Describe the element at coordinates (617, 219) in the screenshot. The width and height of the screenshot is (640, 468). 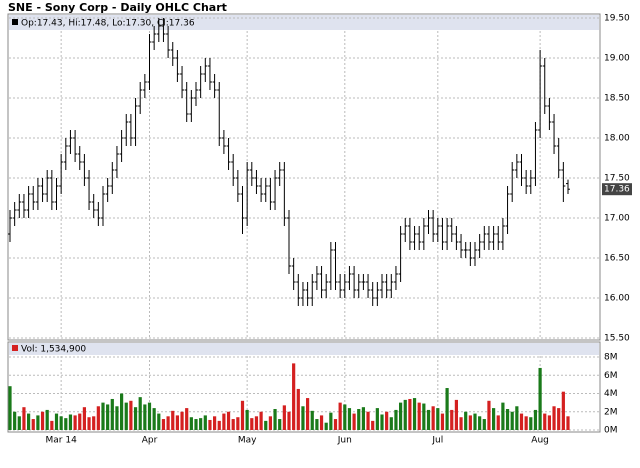
I see `y-tick-label: 17.00` at that location.